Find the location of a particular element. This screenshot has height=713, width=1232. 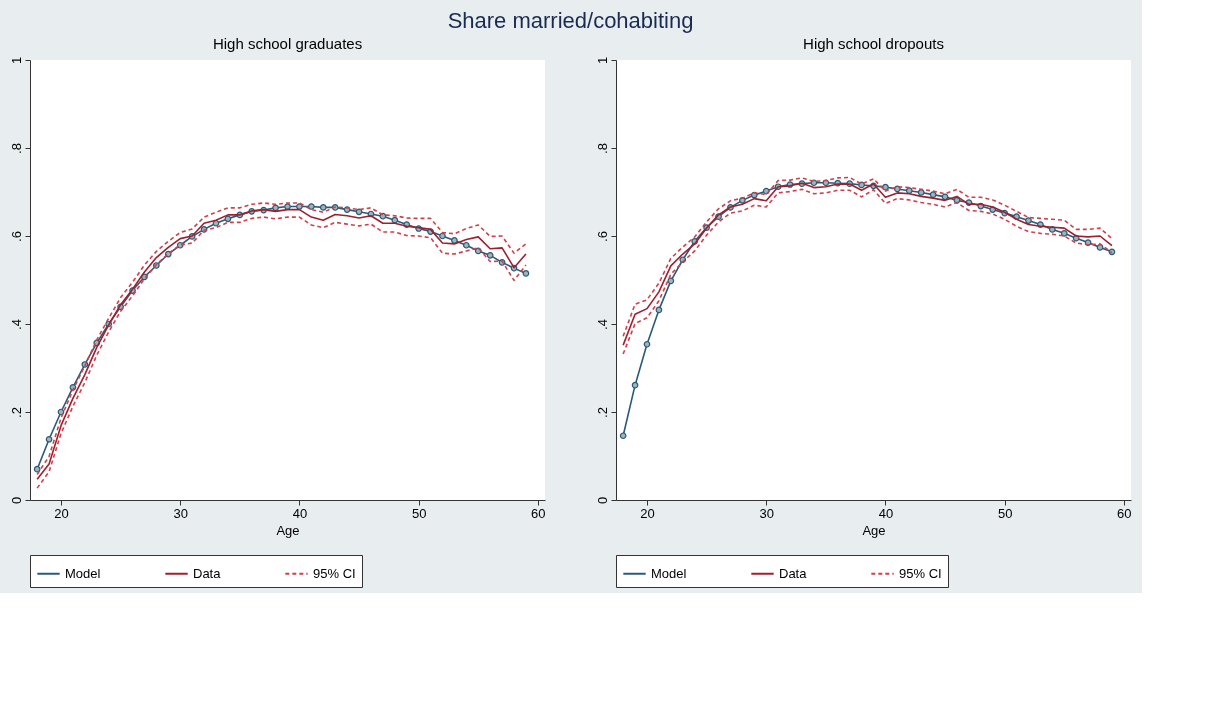

chart-subtitle: High school dropouts is located at coordinates (873, 44).